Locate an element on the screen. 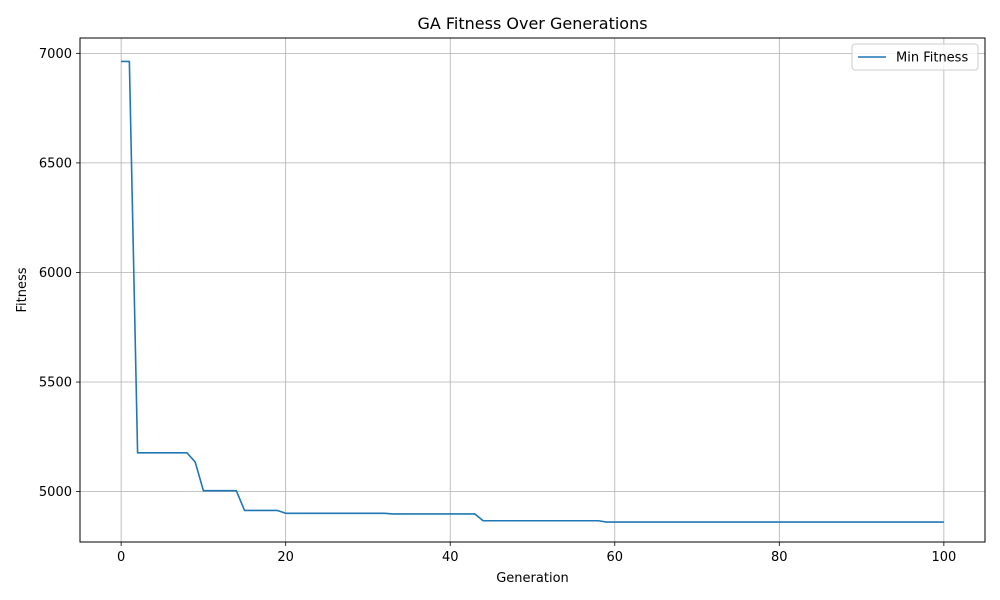 Image resolution: width=1000 pixels, height=600 pixels. x-tick-label: 20 is located at coordinates (285, 557).